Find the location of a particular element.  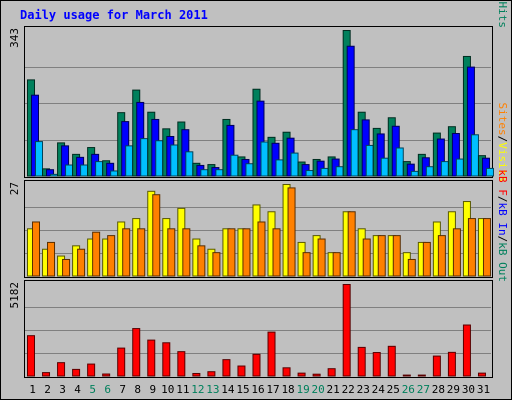

x-tick-label: 15 is located at coordinates (242, 389).